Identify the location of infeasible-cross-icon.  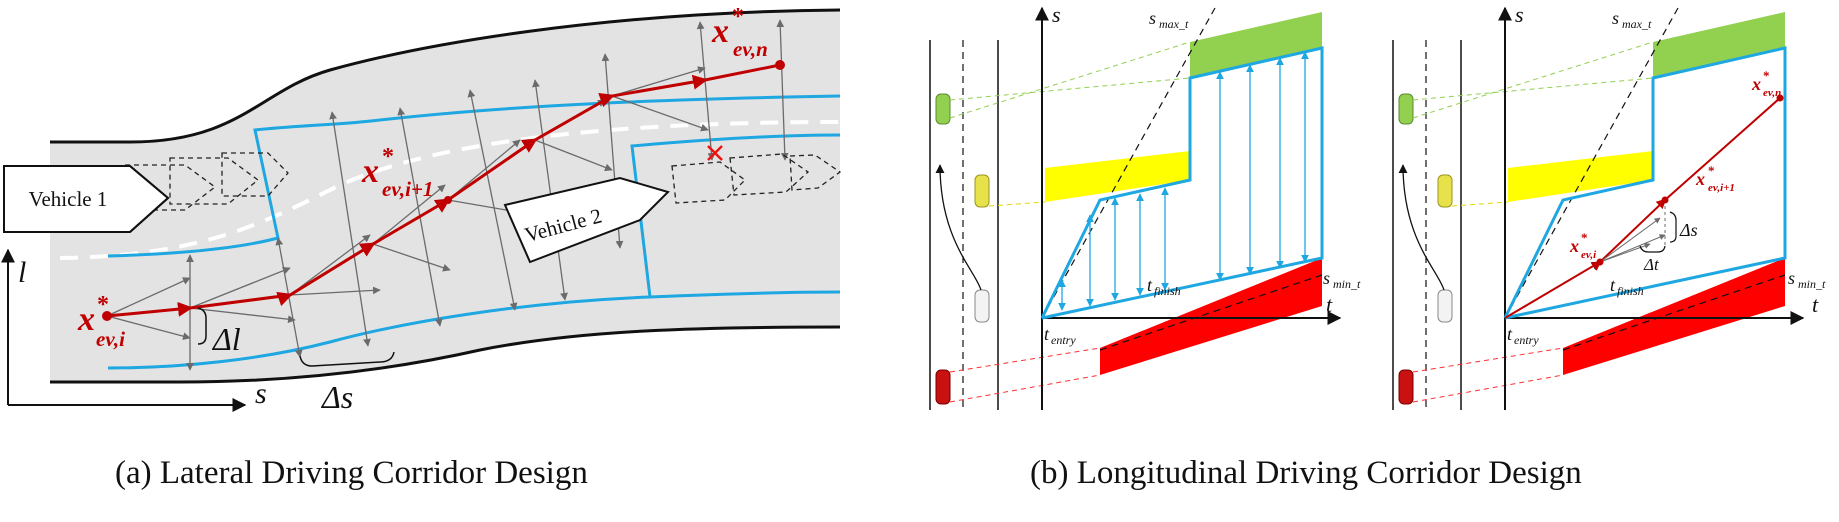
(715, 153).